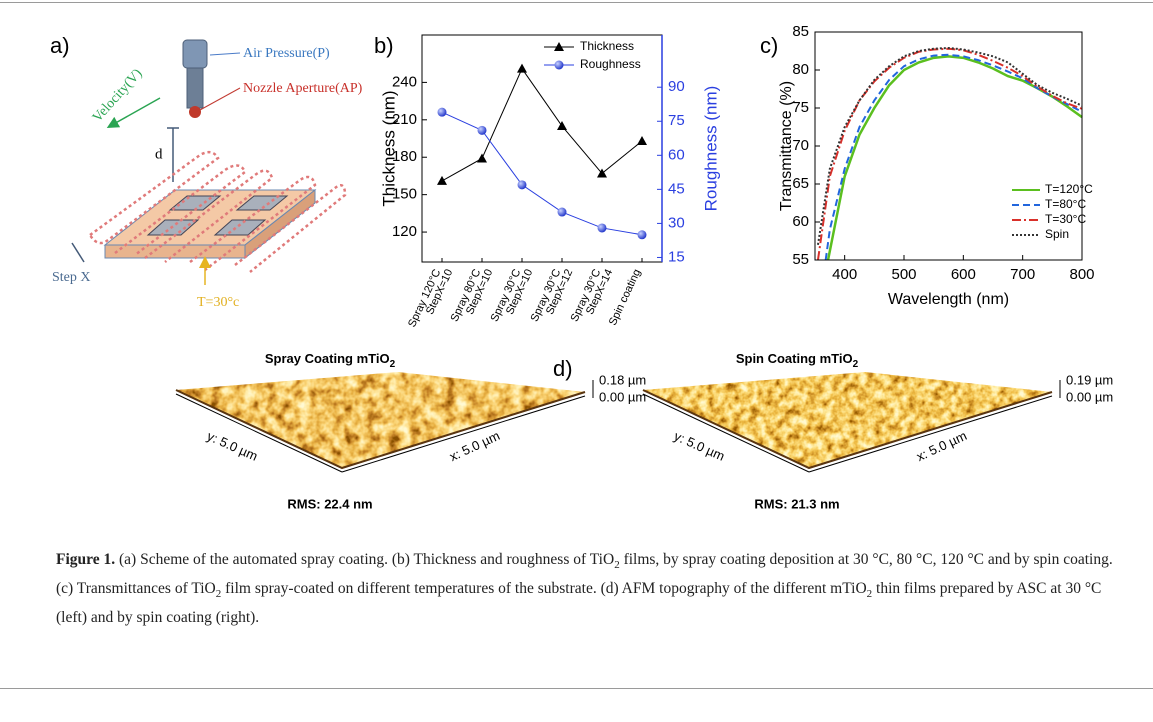 The width and height of the screenshot is (1153, 722). Describe the element at coordinates (195, 54) in the screenshot. I see `nozzle-body` at that location.